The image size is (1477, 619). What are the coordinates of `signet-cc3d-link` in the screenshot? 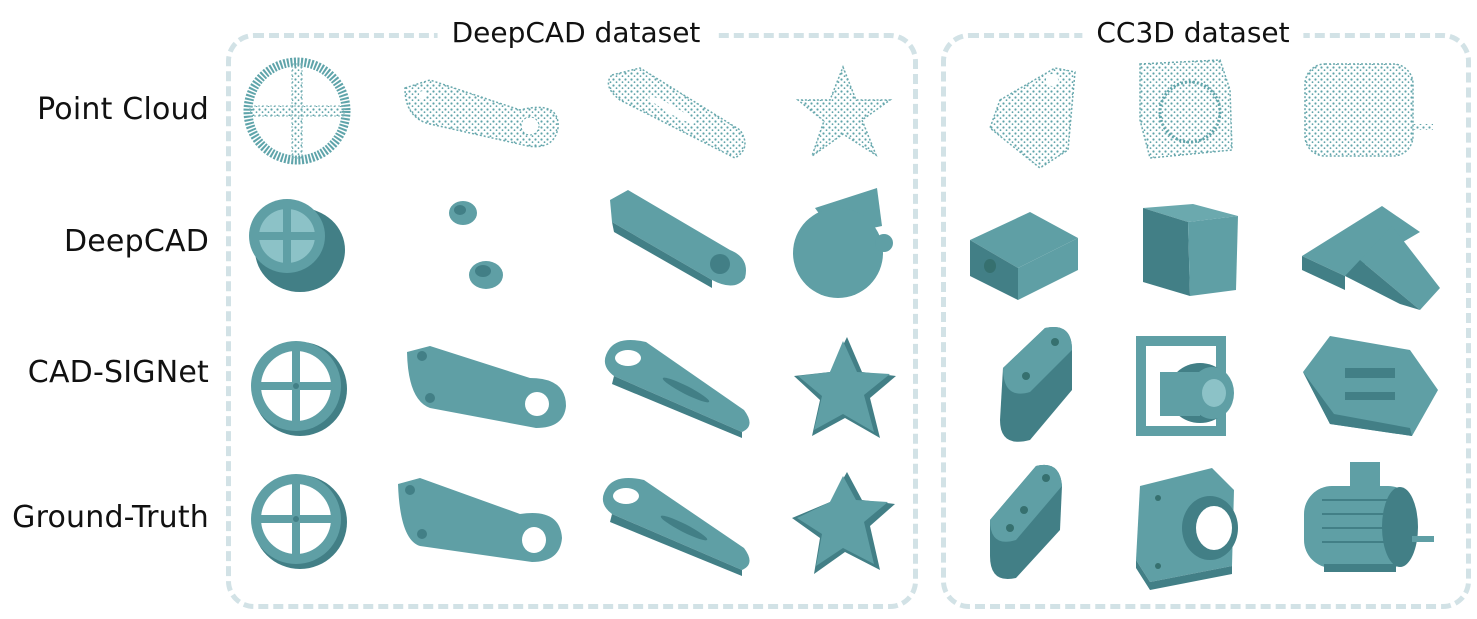 It's located at (1036, 384).